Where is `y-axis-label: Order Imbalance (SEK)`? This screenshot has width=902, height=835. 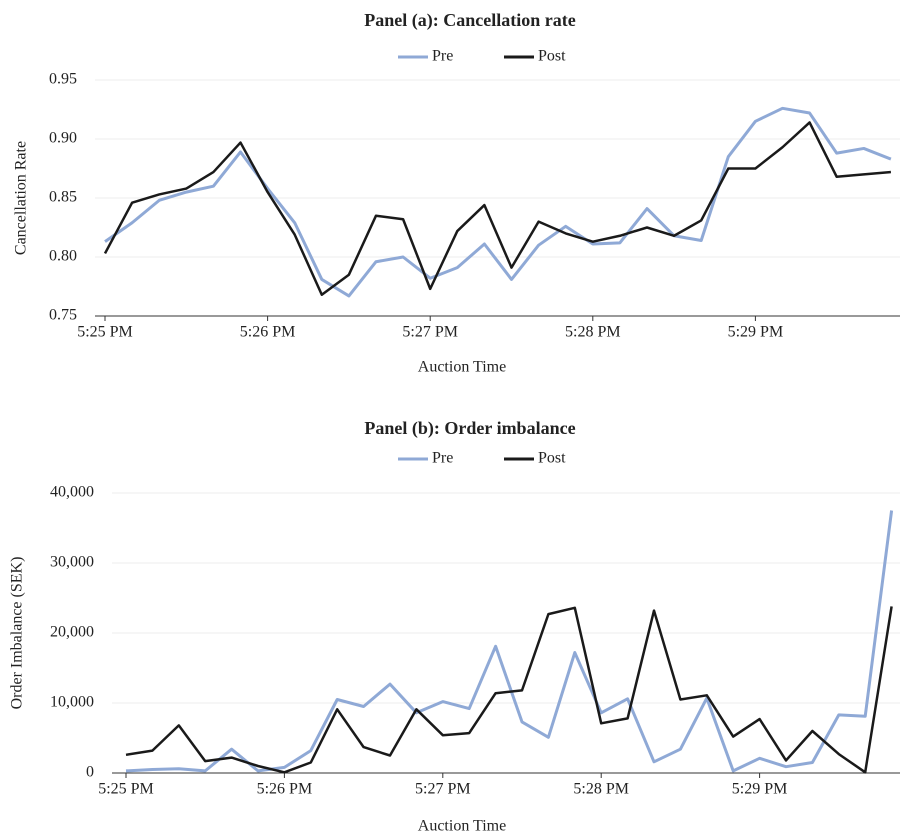 y-axis-label: Order Imbalance (SEK) is located at coordinates (17, 633).